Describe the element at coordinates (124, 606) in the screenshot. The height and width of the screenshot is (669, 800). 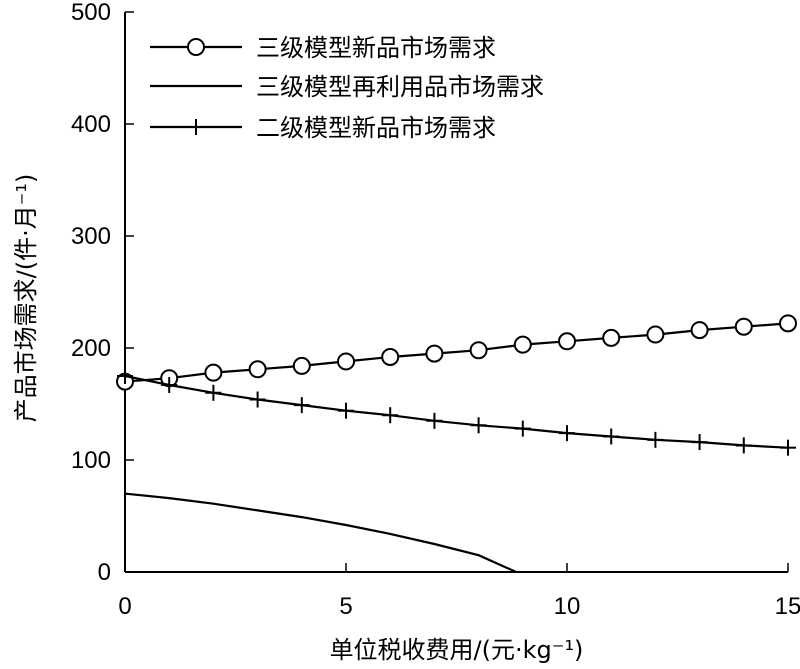
I see `x-tick-label: 0` at that location.